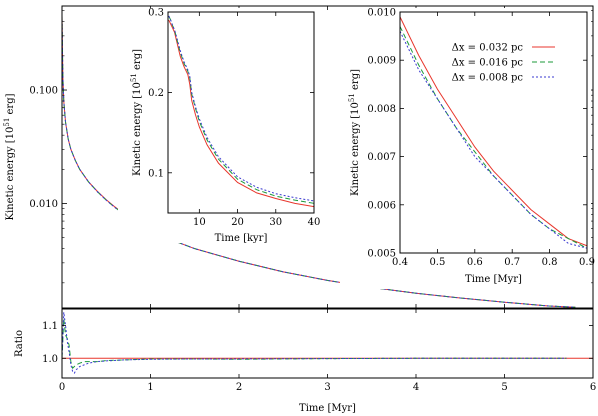 The image size is (598, 416). Describe the element at coordinates (43, 91) in the screenshot. I see `main-ytick-label: 0.100` at that location.